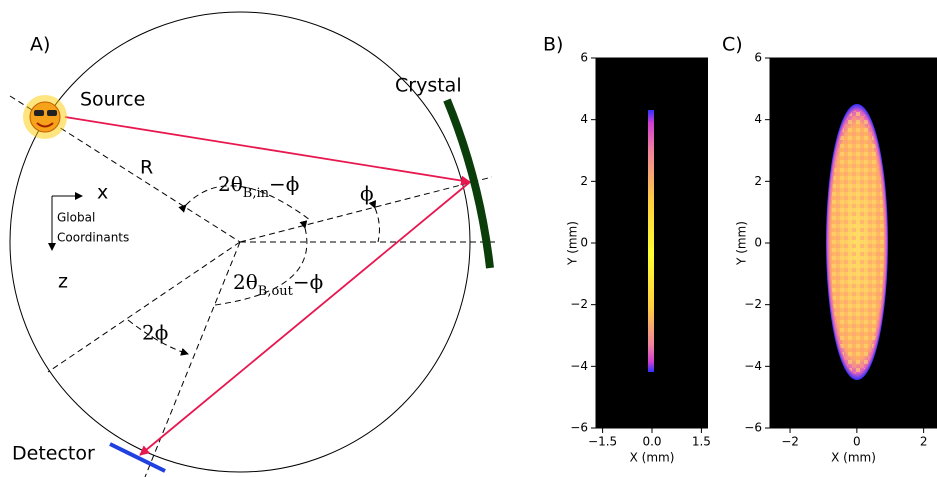  What do you see at coordinates (258, 186) in the screenshot?
I see `angle-label: 2θB,in−ϕ` at bounding box center [258, 186].